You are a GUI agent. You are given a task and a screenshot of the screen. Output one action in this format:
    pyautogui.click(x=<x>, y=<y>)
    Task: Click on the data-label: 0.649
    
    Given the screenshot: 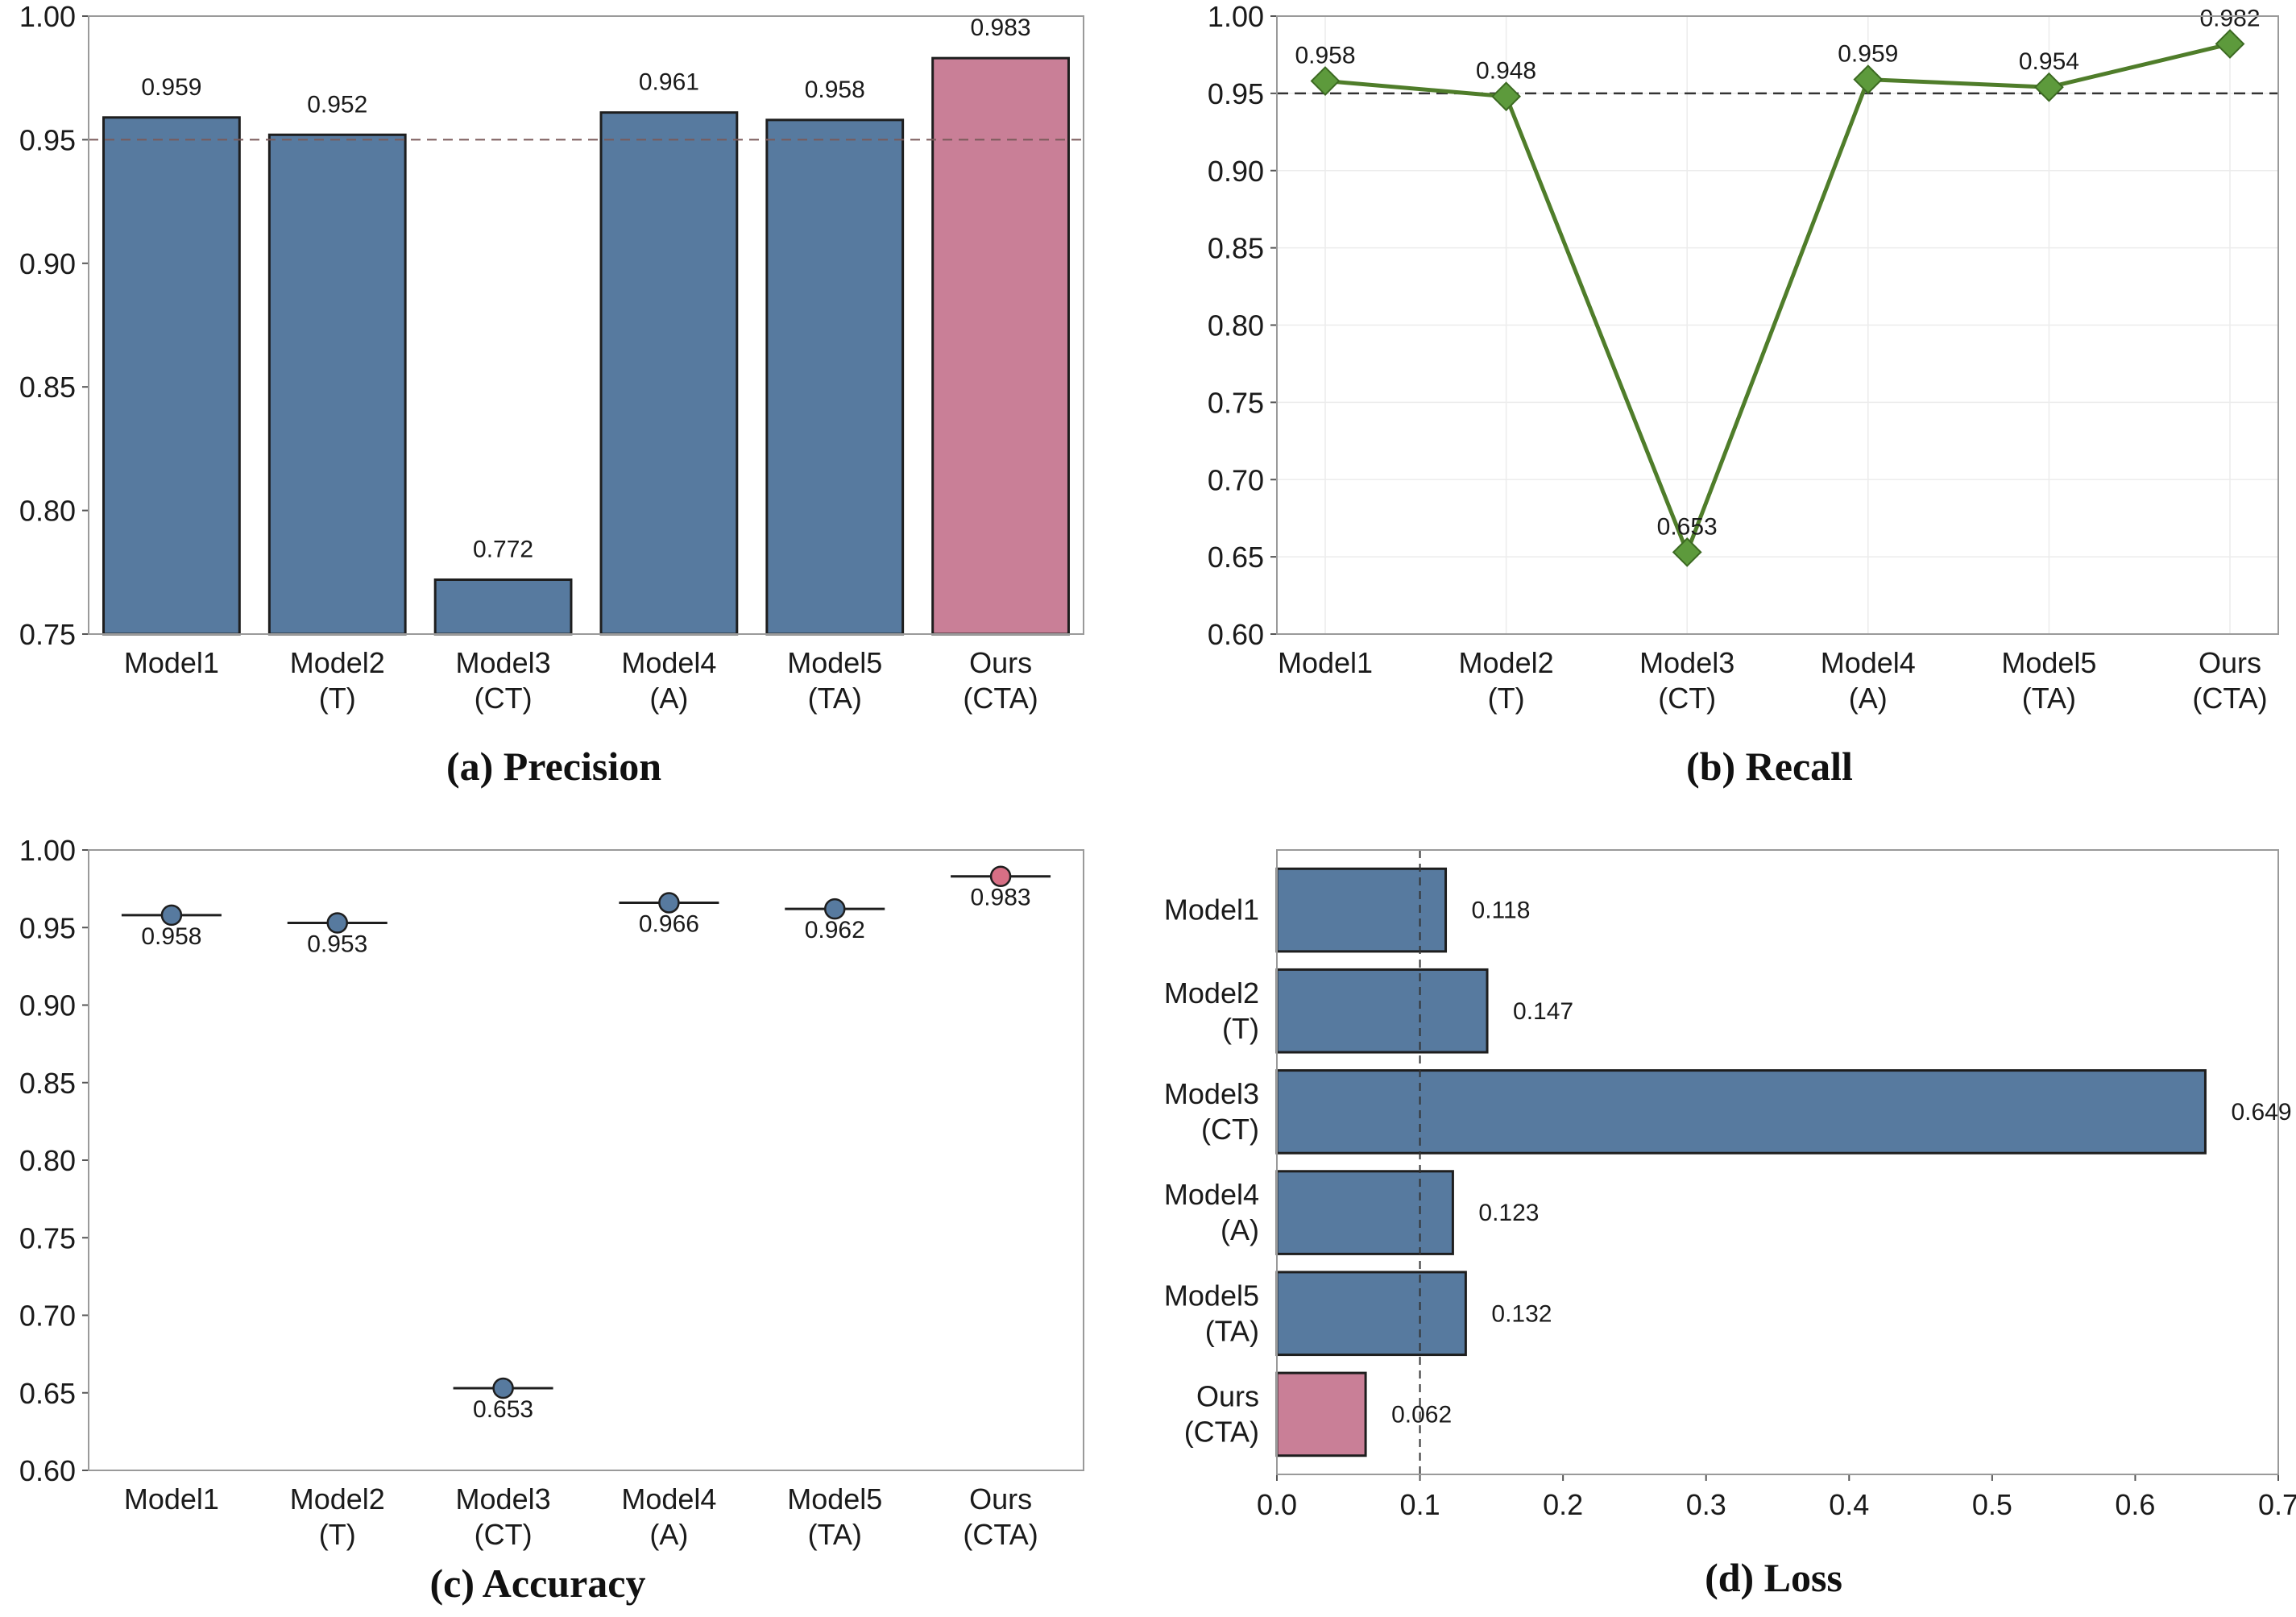 What is the action you would take?
    pyautogui.click(x=2261, y=1112)
    